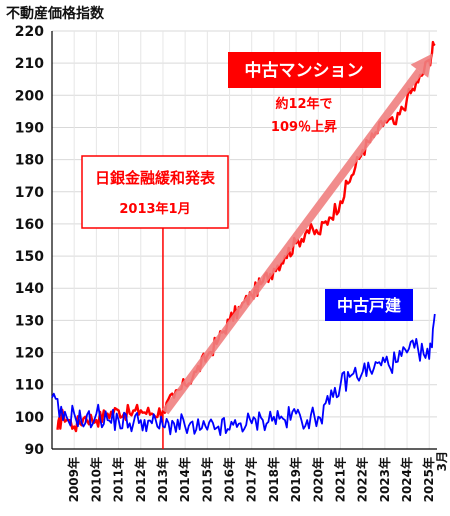 The height and width of the screenshot is (516, 450). Describe the element at coordinates (29, 321) in the screenshot. I see `y-tick-label: 130` at that location.